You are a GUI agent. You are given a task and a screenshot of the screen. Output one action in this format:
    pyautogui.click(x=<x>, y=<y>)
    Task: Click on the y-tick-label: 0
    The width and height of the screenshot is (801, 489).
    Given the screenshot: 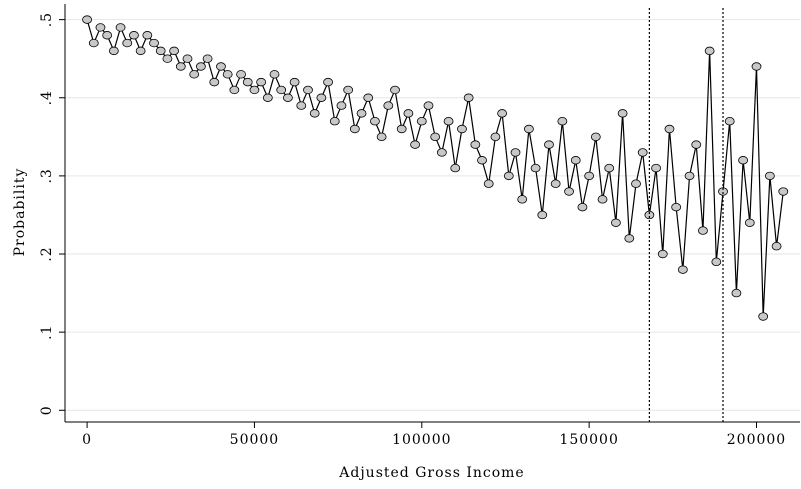 What is the action you would take?
    pyautogui.click(x=47, y=410)
    